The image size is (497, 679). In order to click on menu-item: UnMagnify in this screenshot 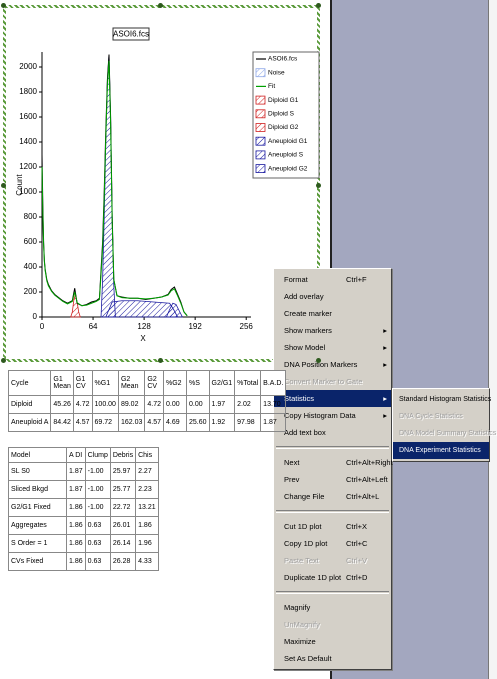, I will do `click(332, 624)`.